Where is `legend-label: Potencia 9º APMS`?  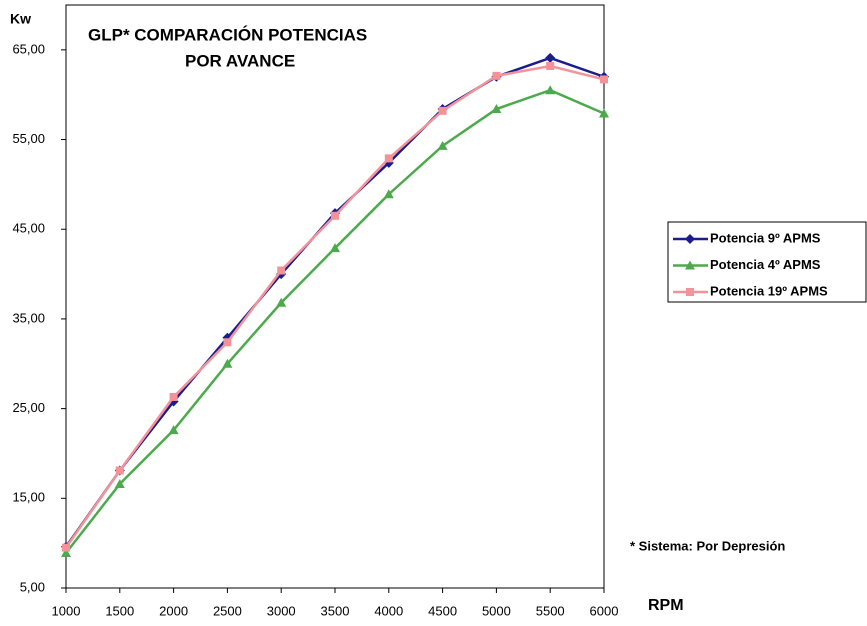
legend-label: Potencia 9º APMS is located at coordinates (765, 237).